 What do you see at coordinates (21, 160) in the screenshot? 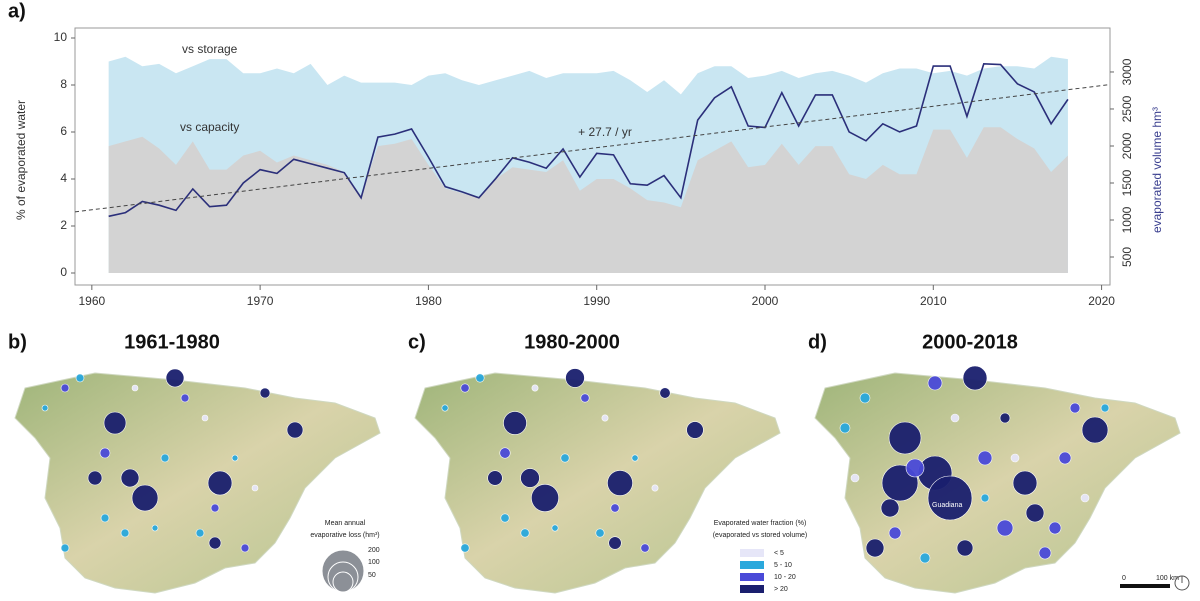
I see `y-axis-label: % of evaporated water` at bounding box center [21, 160].